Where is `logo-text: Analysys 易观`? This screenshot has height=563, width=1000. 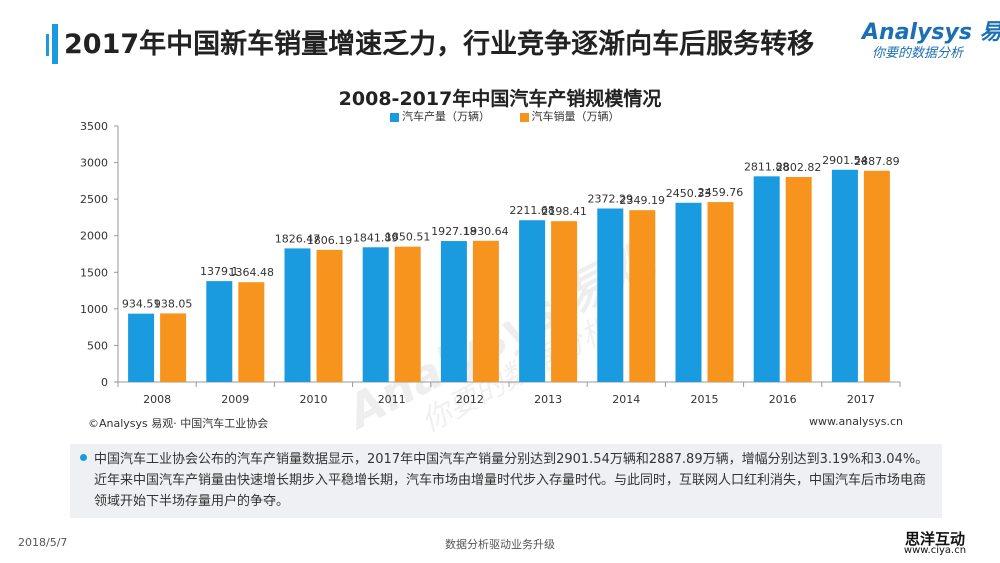
logo-text: Analysys 易观 is located at coordinates (931, 32).